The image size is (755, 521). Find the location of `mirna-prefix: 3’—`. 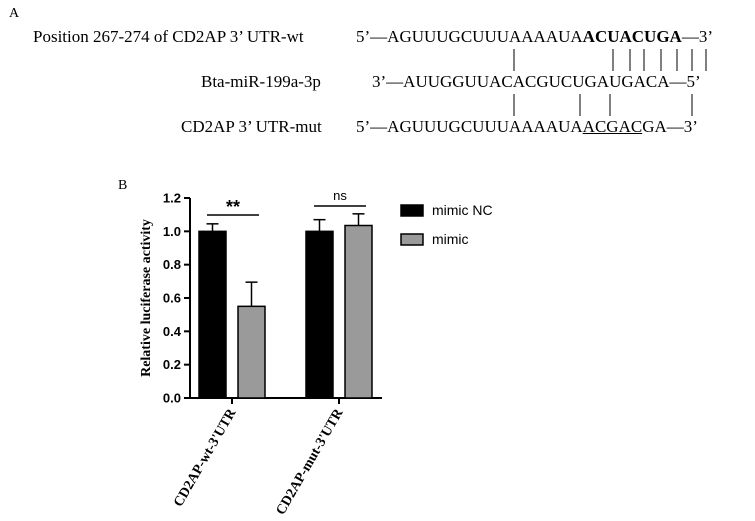

mirna-prefix: 3’— is located at coordinates (388, 81).